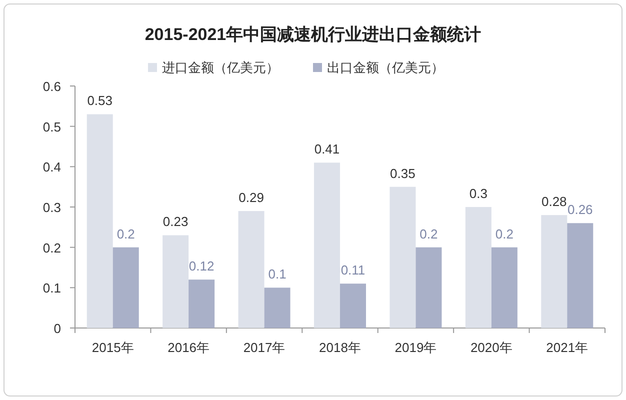  Describe the element at coordinates (340, 347) in the screenshot. I see `x-tick-label: 2018年` at that location.